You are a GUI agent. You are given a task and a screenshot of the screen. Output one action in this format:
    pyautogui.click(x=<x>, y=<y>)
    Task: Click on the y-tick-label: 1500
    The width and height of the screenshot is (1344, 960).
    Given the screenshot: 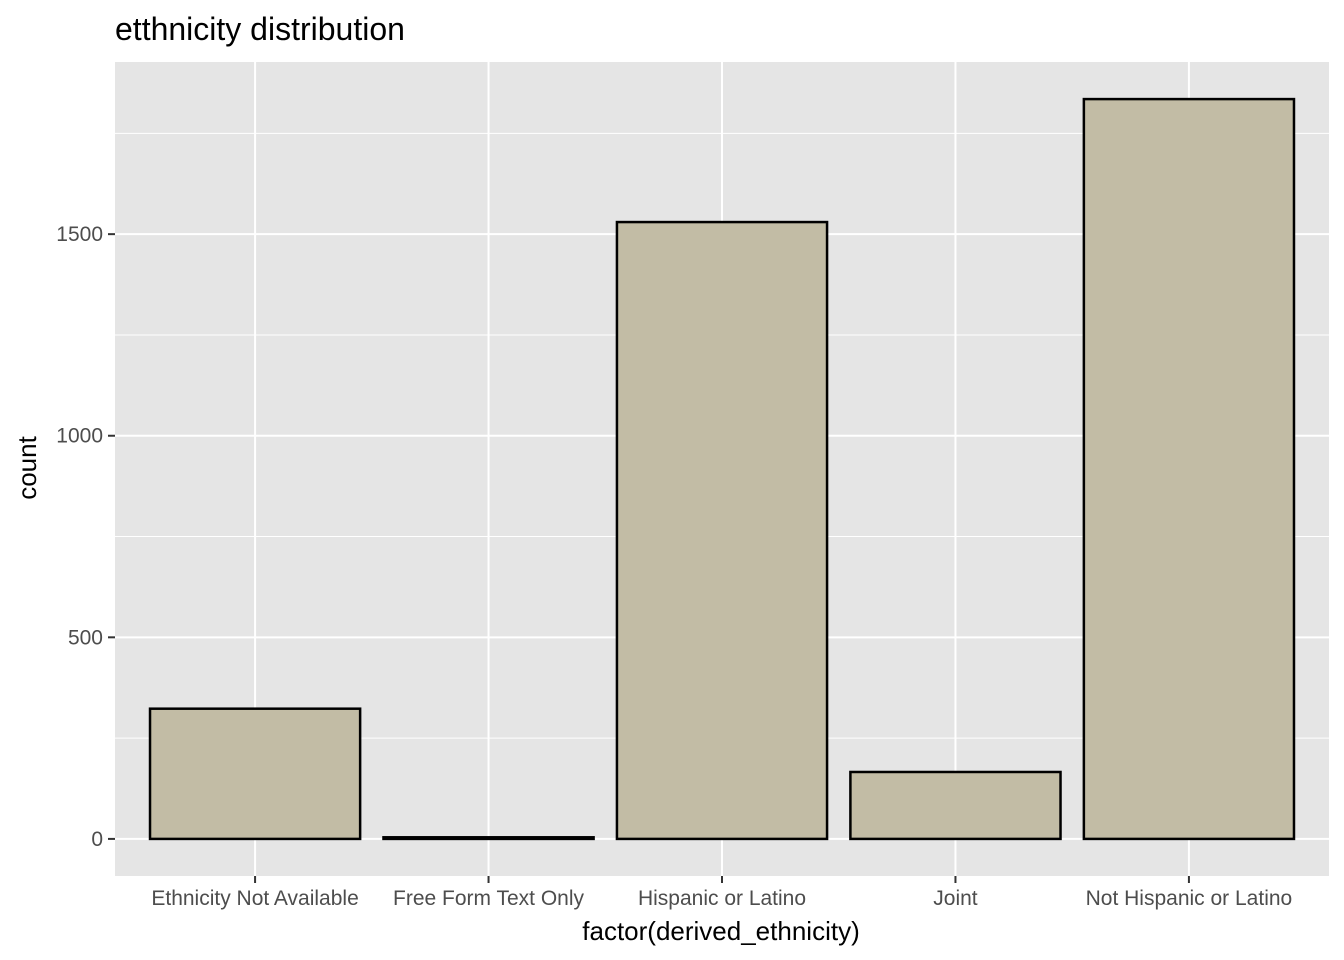 What is the action you would take?
    pyautogui.click(x=79, y=234)
    